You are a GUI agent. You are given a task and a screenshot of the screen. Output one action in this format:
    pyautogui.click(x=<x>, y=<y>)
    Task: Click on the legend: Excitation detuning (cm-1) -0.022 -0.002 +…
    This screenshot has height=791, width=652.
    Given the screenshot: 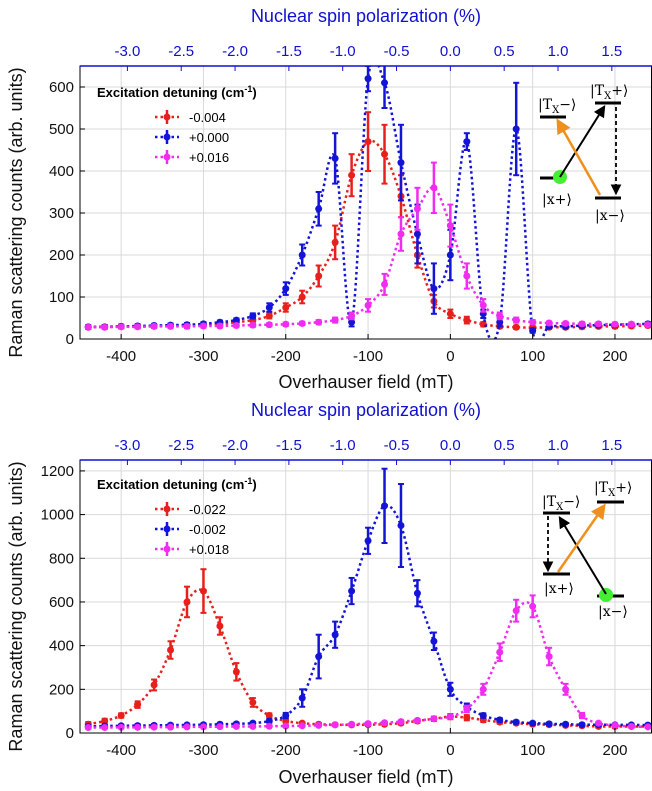 What is the action you would take?
    pyautogui.click(x=177, y=516)
    